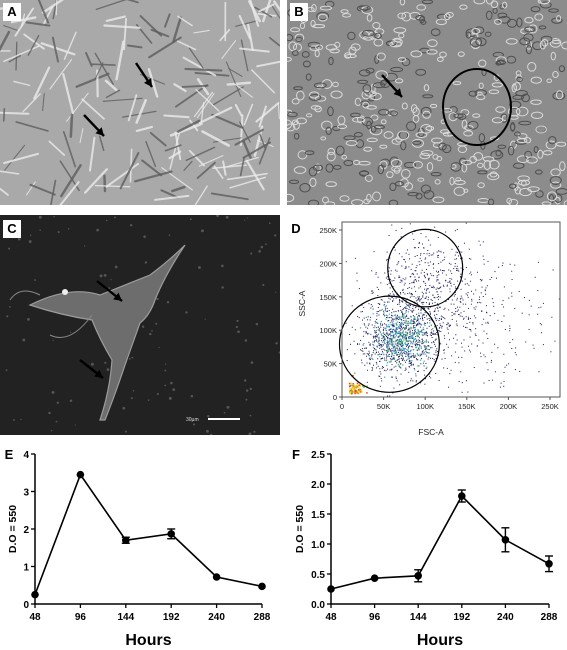 This screenshot has height=650, width=567. I want to click on data-point, so click(80, 474).